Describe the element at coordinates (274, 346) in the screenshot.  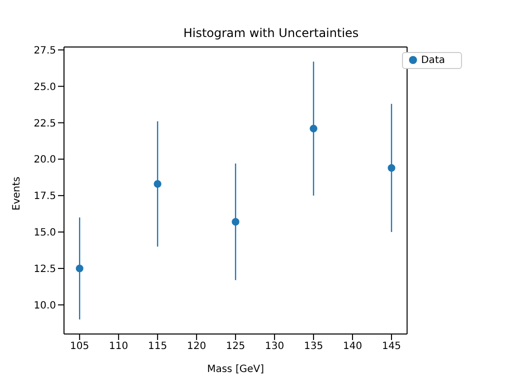
I see `x-tick-label: 130` at that location.